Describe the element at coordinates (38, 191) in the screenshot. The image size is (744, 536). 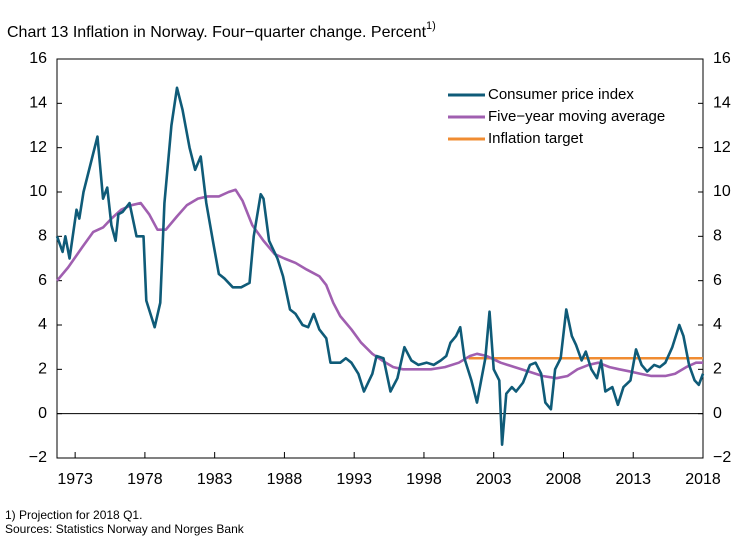
I see `y-tick-label: 10` at that location.